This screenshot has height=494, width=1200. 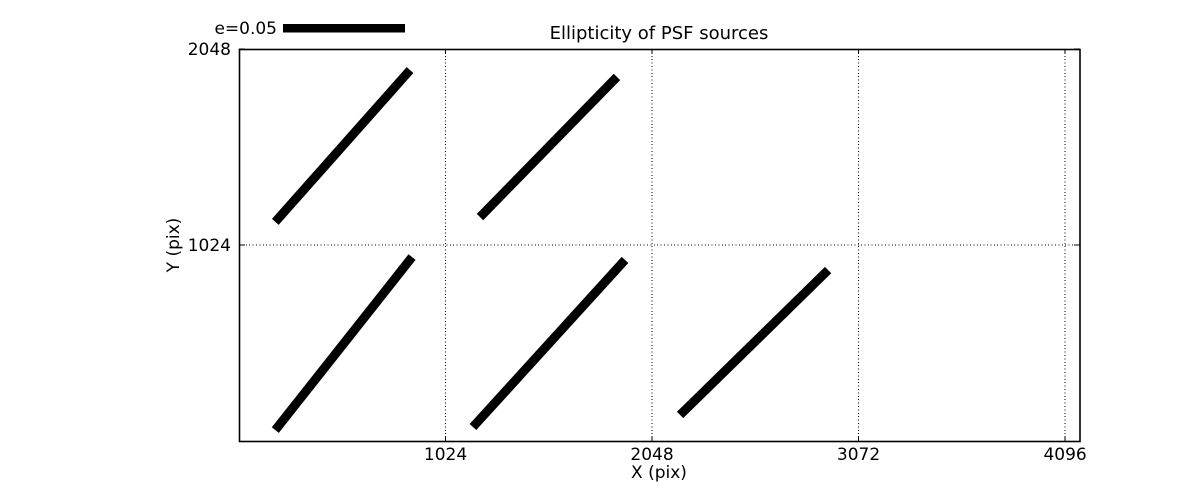 I want to click on x-tick-label: 3072, so click(x=858, y=455).